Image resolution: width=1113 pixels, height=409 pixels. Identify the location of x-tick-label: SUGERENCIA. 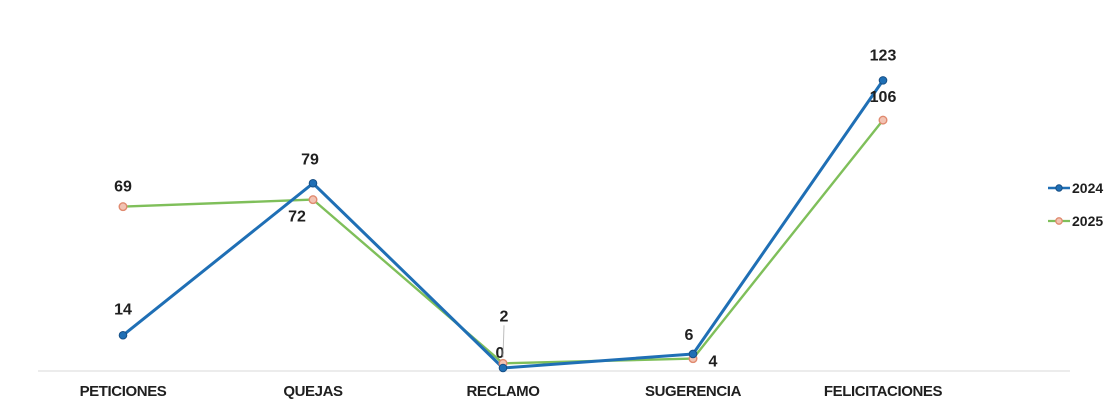
(693, 391).